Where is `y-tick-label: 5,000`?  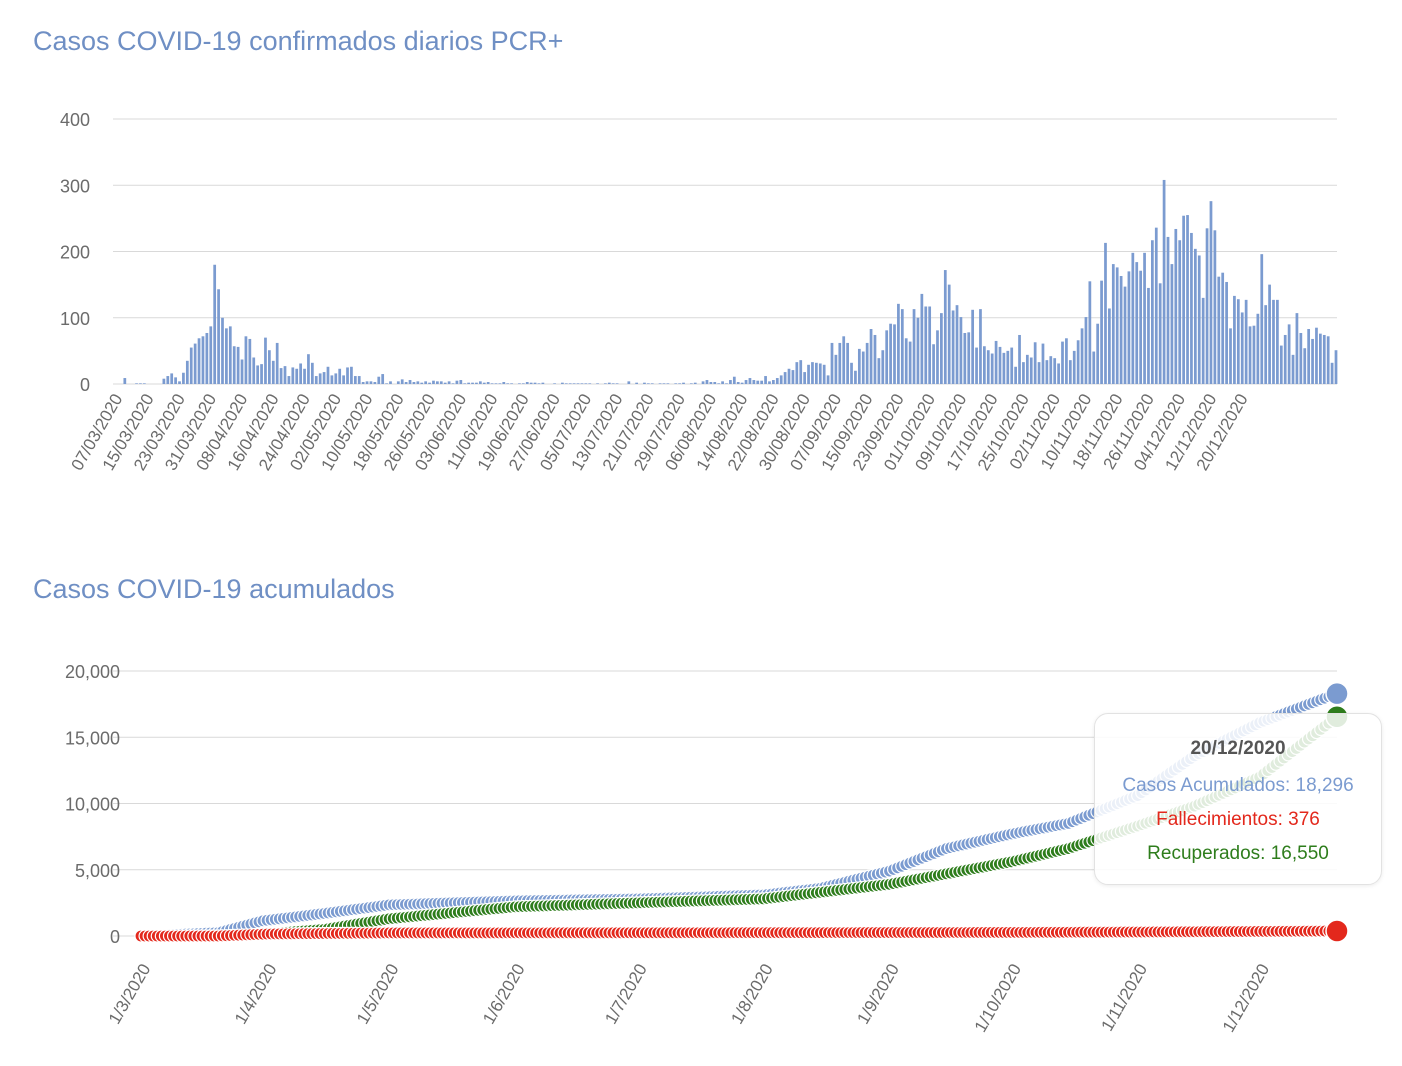
y-tick-label: 5,000 is located at coordinates (97, 871).